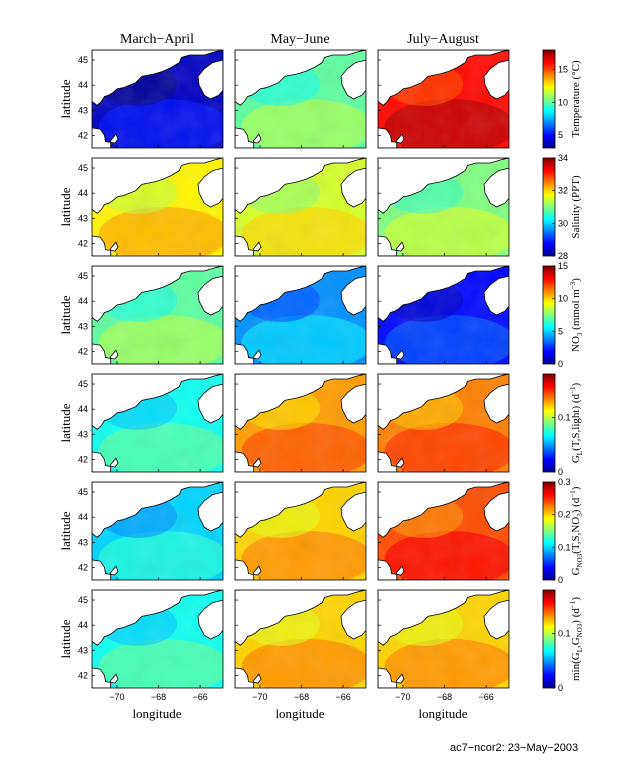 This screenshot has width=618, height=766. I want to click on footer-stamp: ac7−ncor2: 23−May−2003, so click(514, 748).